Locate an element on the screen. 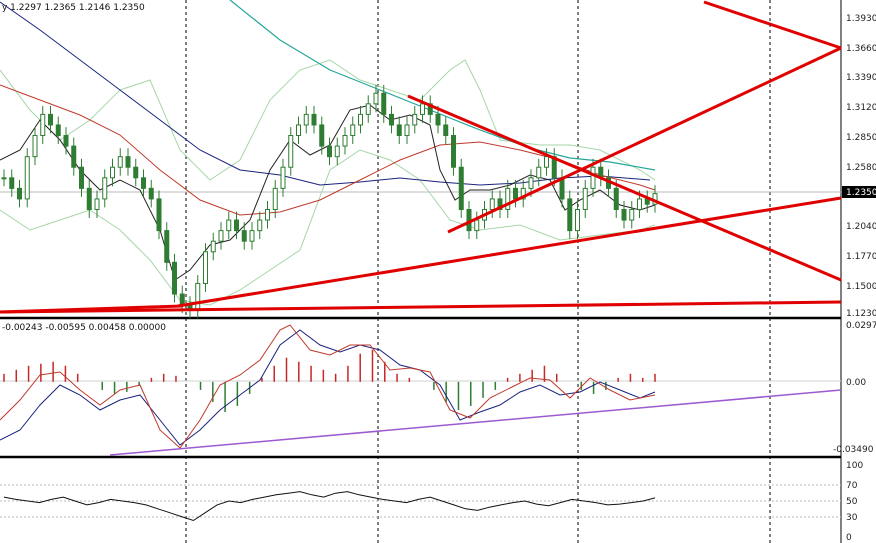 Image resolution: width=876 pixels, height=543 pixels. y-tick-label: 1.1230 is located at coordinates (861, 314).